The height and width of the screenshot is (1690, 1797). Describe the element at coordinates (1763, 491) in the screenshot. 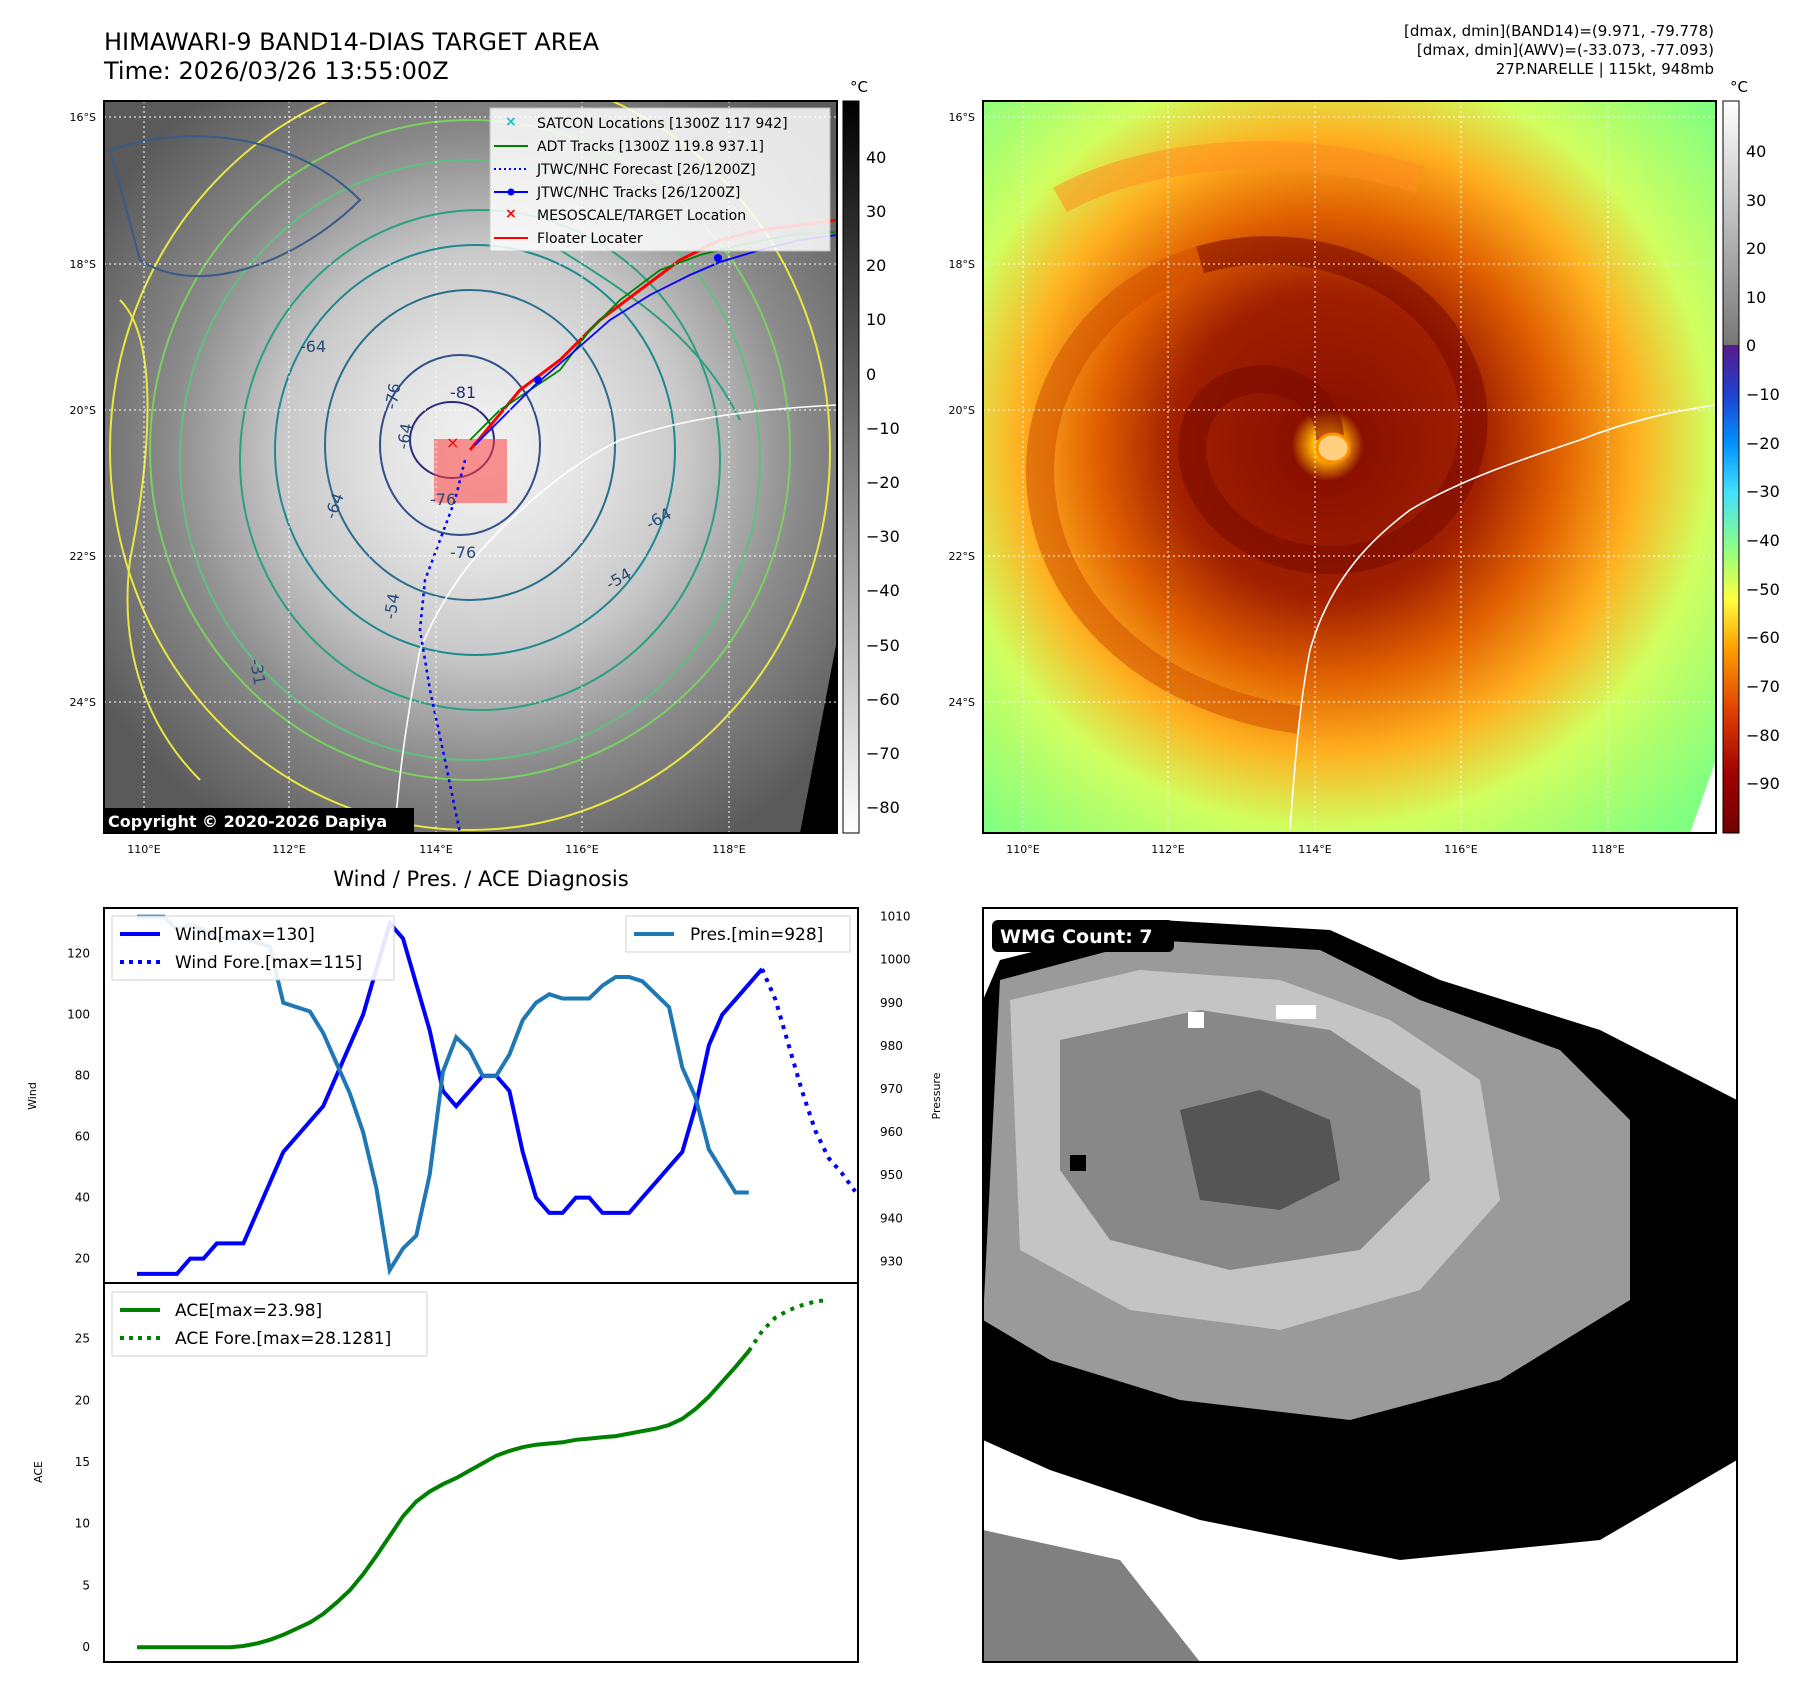

I see `colorbar-tick: −30` at that location.